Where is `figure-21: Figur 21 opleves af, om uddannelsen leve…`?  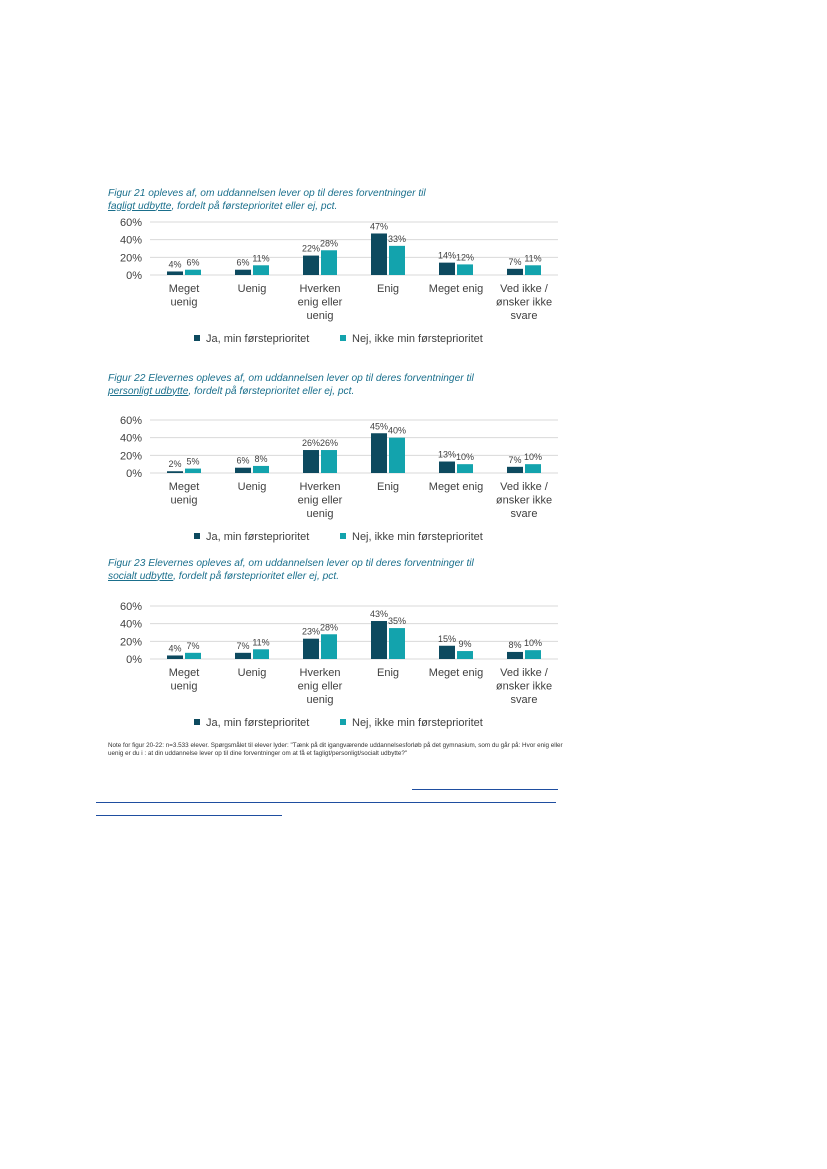
figure-21: Figur 21 opleves af, om uddannelsen leve… is located at coordinates (338, 266).